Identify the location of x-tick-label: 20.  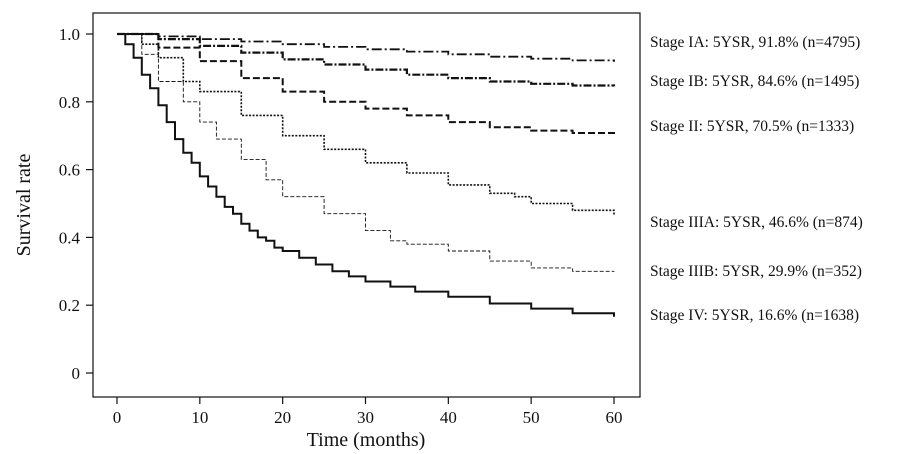
(282, 417).